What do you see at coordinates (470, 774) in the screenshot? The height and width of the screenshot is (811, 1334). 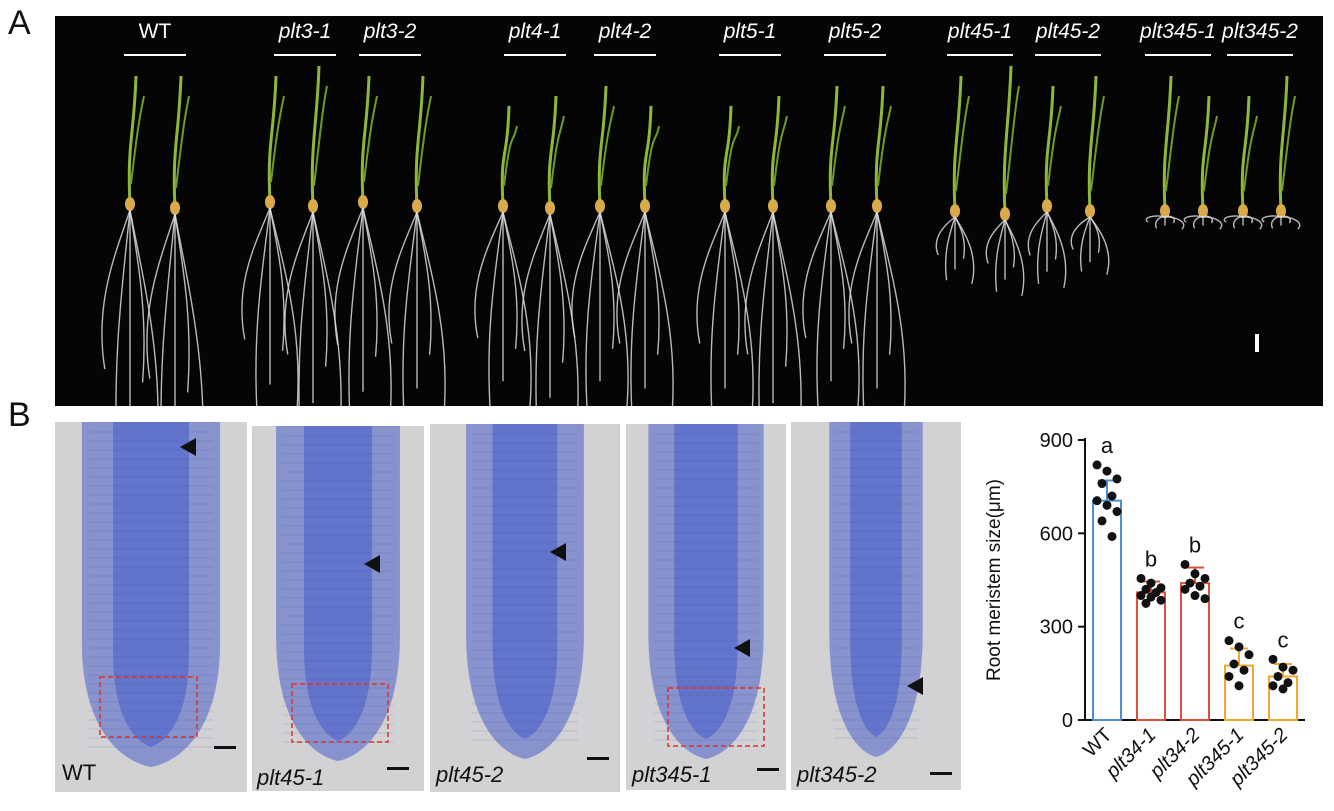 I see `root-label-plt45-2: plt45-2` at bounding box center [470, 774].